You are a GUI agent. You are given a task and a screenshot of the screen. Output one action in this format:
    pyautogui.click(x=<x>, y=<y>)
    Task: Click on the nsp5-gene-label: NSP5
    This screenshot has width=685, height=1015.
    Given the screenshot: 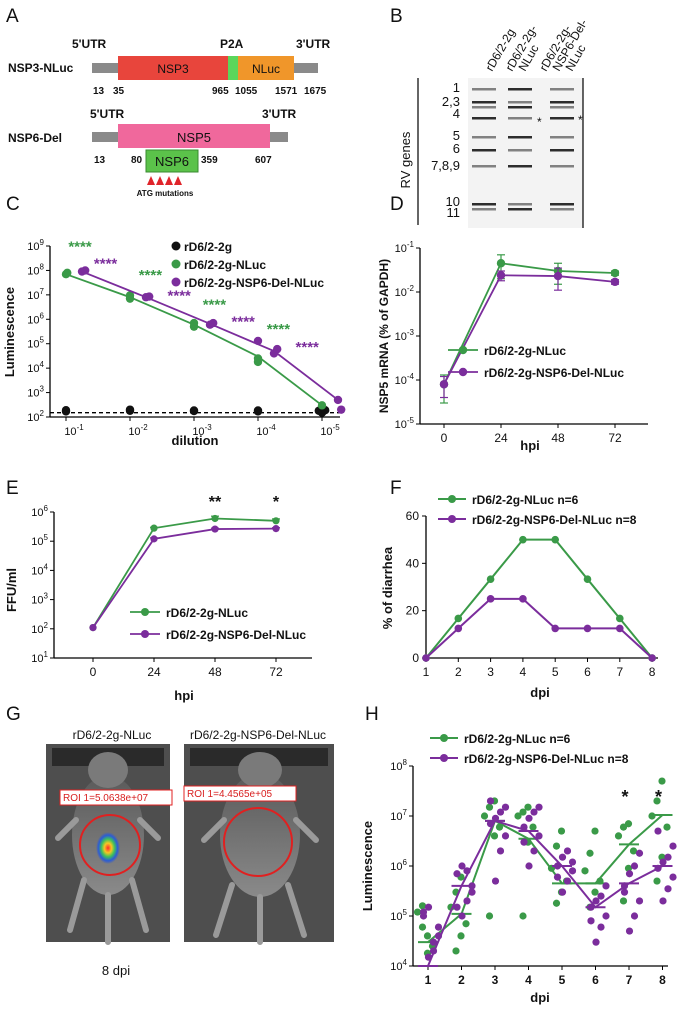 What is the action you would take?
    pyautogui.click(x=194, y=137)
    